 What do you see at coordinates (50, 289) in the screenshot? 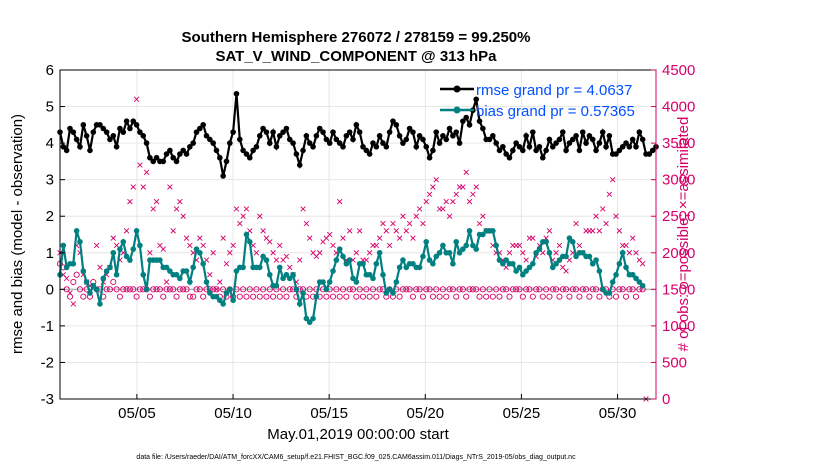
I see `y-tick-label: 0` at bounding box center [50, 289].